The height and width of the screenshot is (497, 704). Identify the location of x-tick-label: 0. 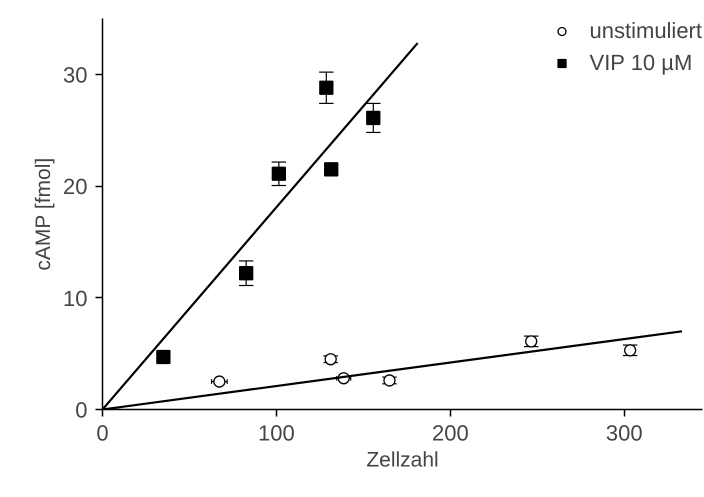
(102, 433).